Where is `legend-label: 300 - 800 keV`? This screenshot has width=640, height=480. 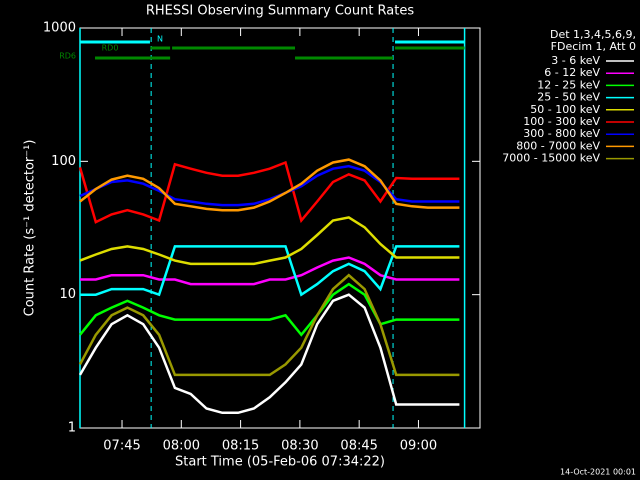 legend-label: 300 - 800 keV is located at coordinates (561, 133).